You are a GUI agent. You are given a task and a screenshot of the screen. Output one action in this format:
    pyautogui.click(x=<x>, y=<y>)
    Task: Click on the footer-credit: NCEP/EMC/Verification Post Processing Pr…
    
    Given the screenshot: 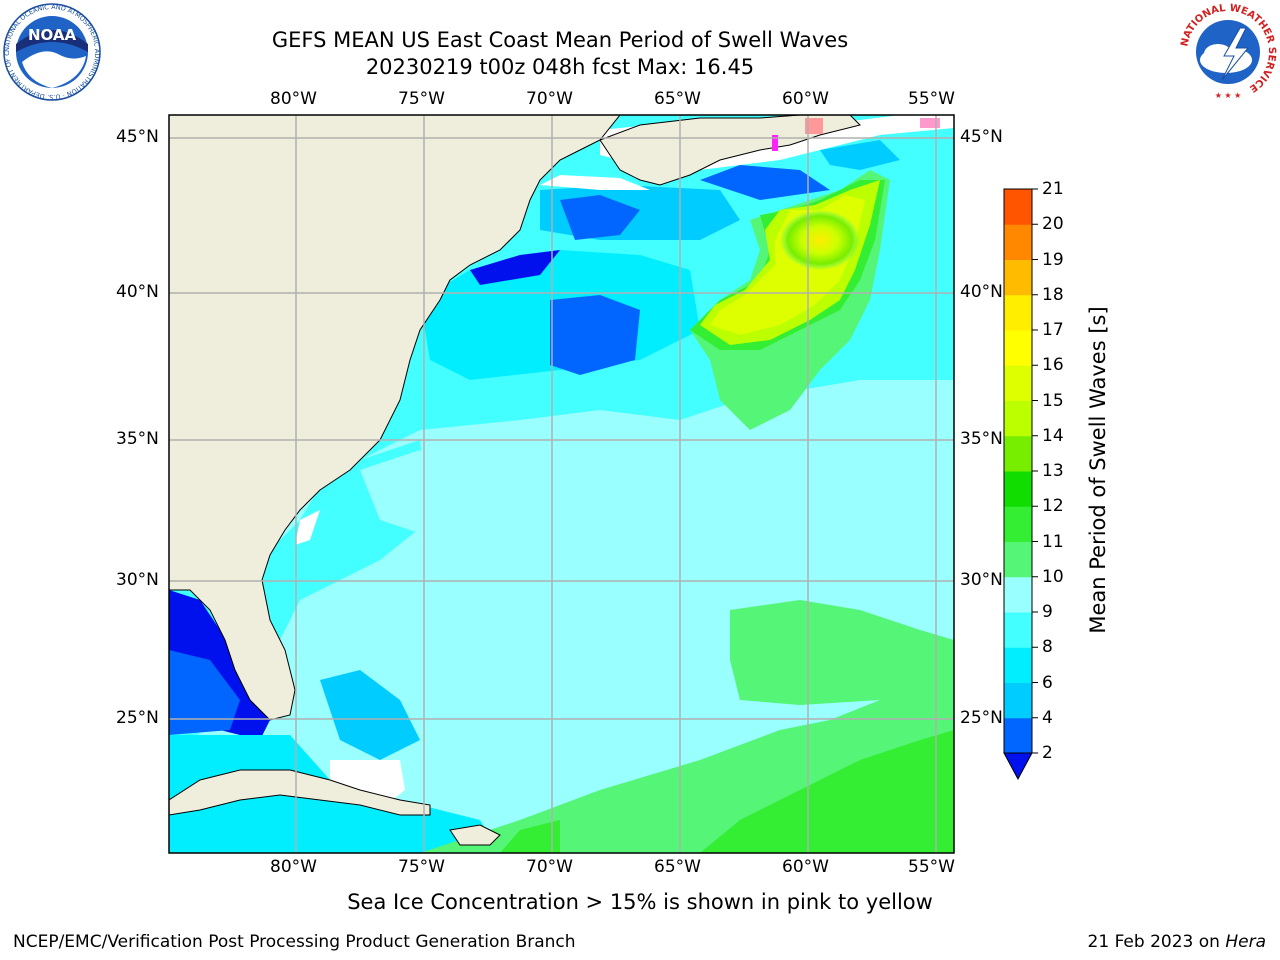 What is the action you would take?
    pyautogui.click(x=294, y=942)
    